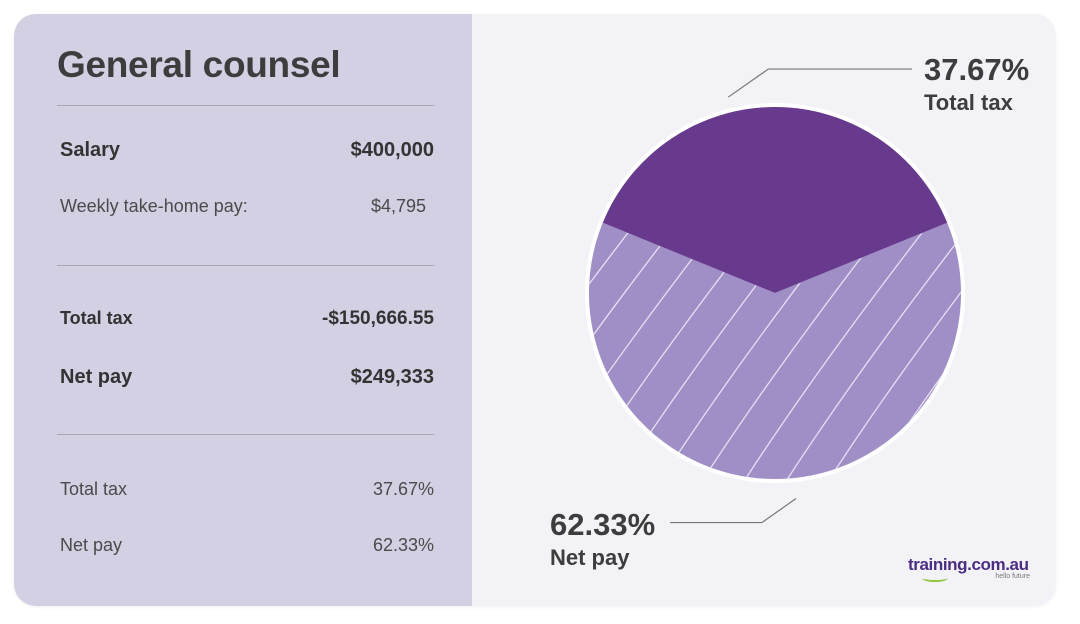  Describe the element at coordinates (403, 545) in the screenshot. I see `net-percent-value: 62.33%` at that location.